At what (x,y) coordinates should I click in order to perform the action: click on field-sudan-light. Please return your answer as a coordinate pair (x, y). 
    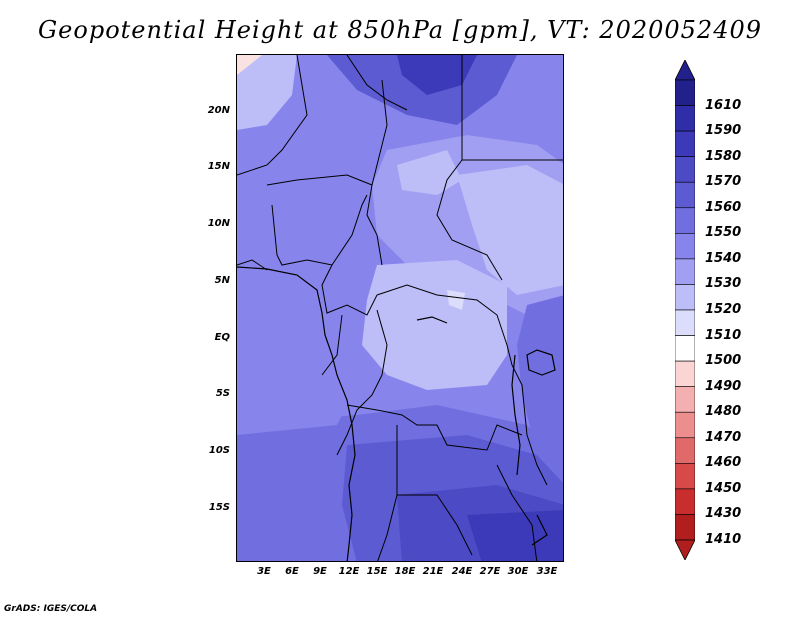
    Looking at the image, I should click on (510, 230).